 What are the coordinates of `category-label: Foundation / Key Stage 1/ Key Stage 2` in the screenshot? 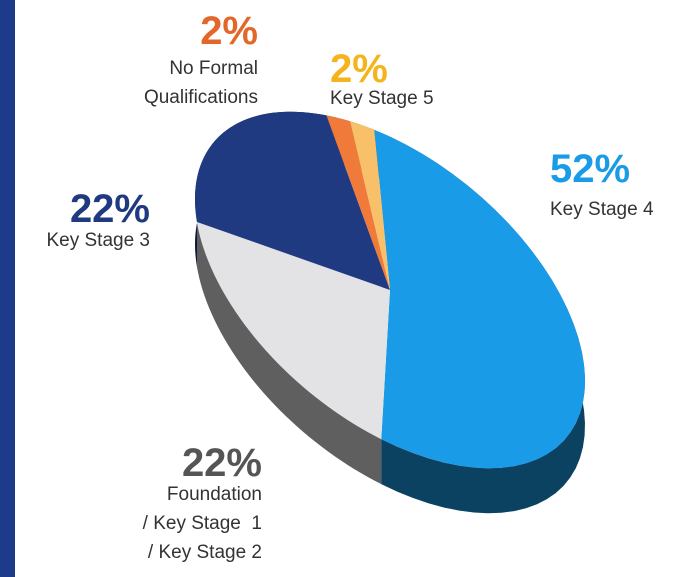 It's located at (202, 523).